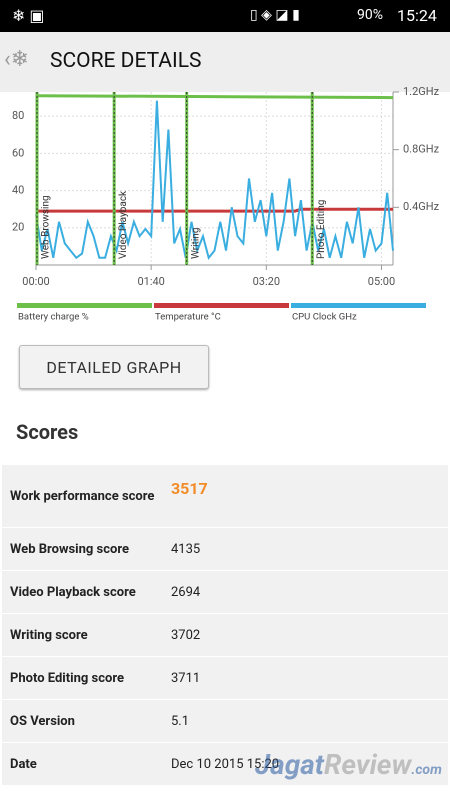 This screenshot has height=800, width=450. Describe the element at coordinates (186, 592) in the screenshot. I see `score-value: 2694` at that location.